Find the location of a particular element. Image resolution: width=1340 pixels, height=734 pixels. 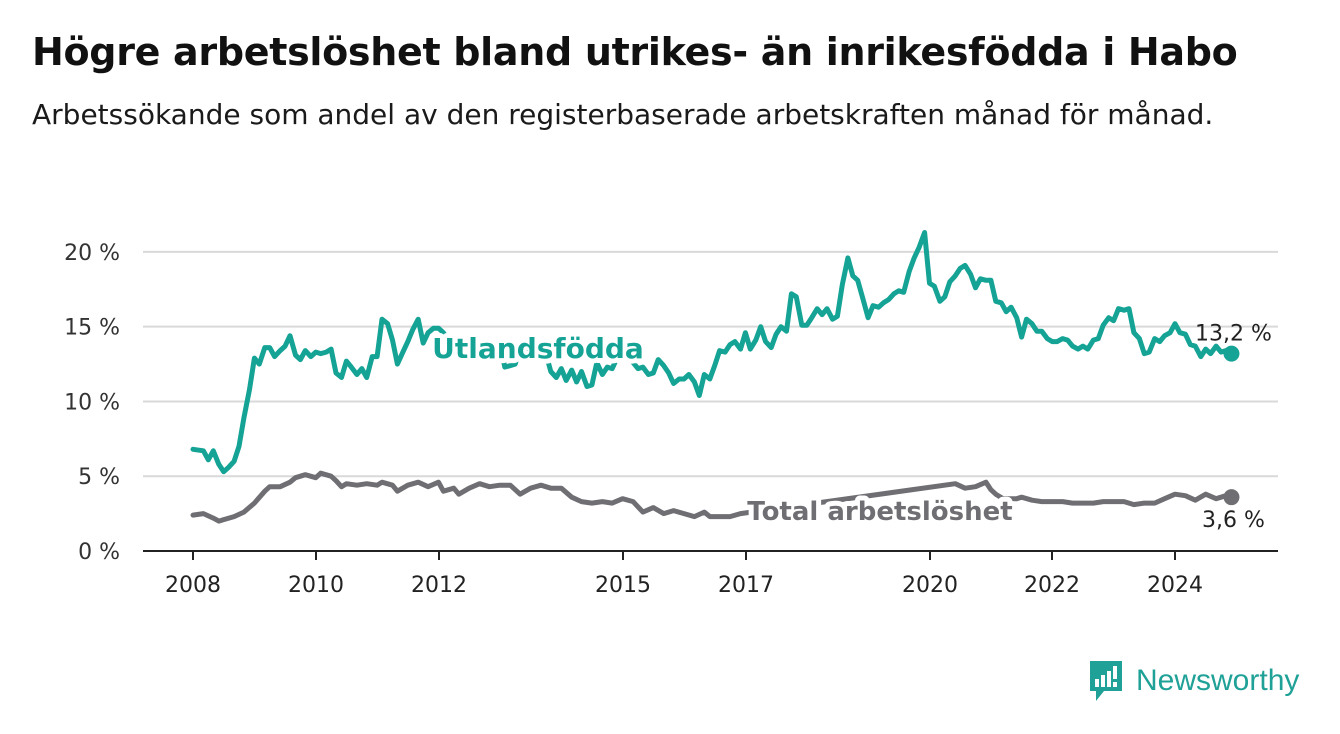

y-tick-label: 5 % is located at coordinates (99, 477).